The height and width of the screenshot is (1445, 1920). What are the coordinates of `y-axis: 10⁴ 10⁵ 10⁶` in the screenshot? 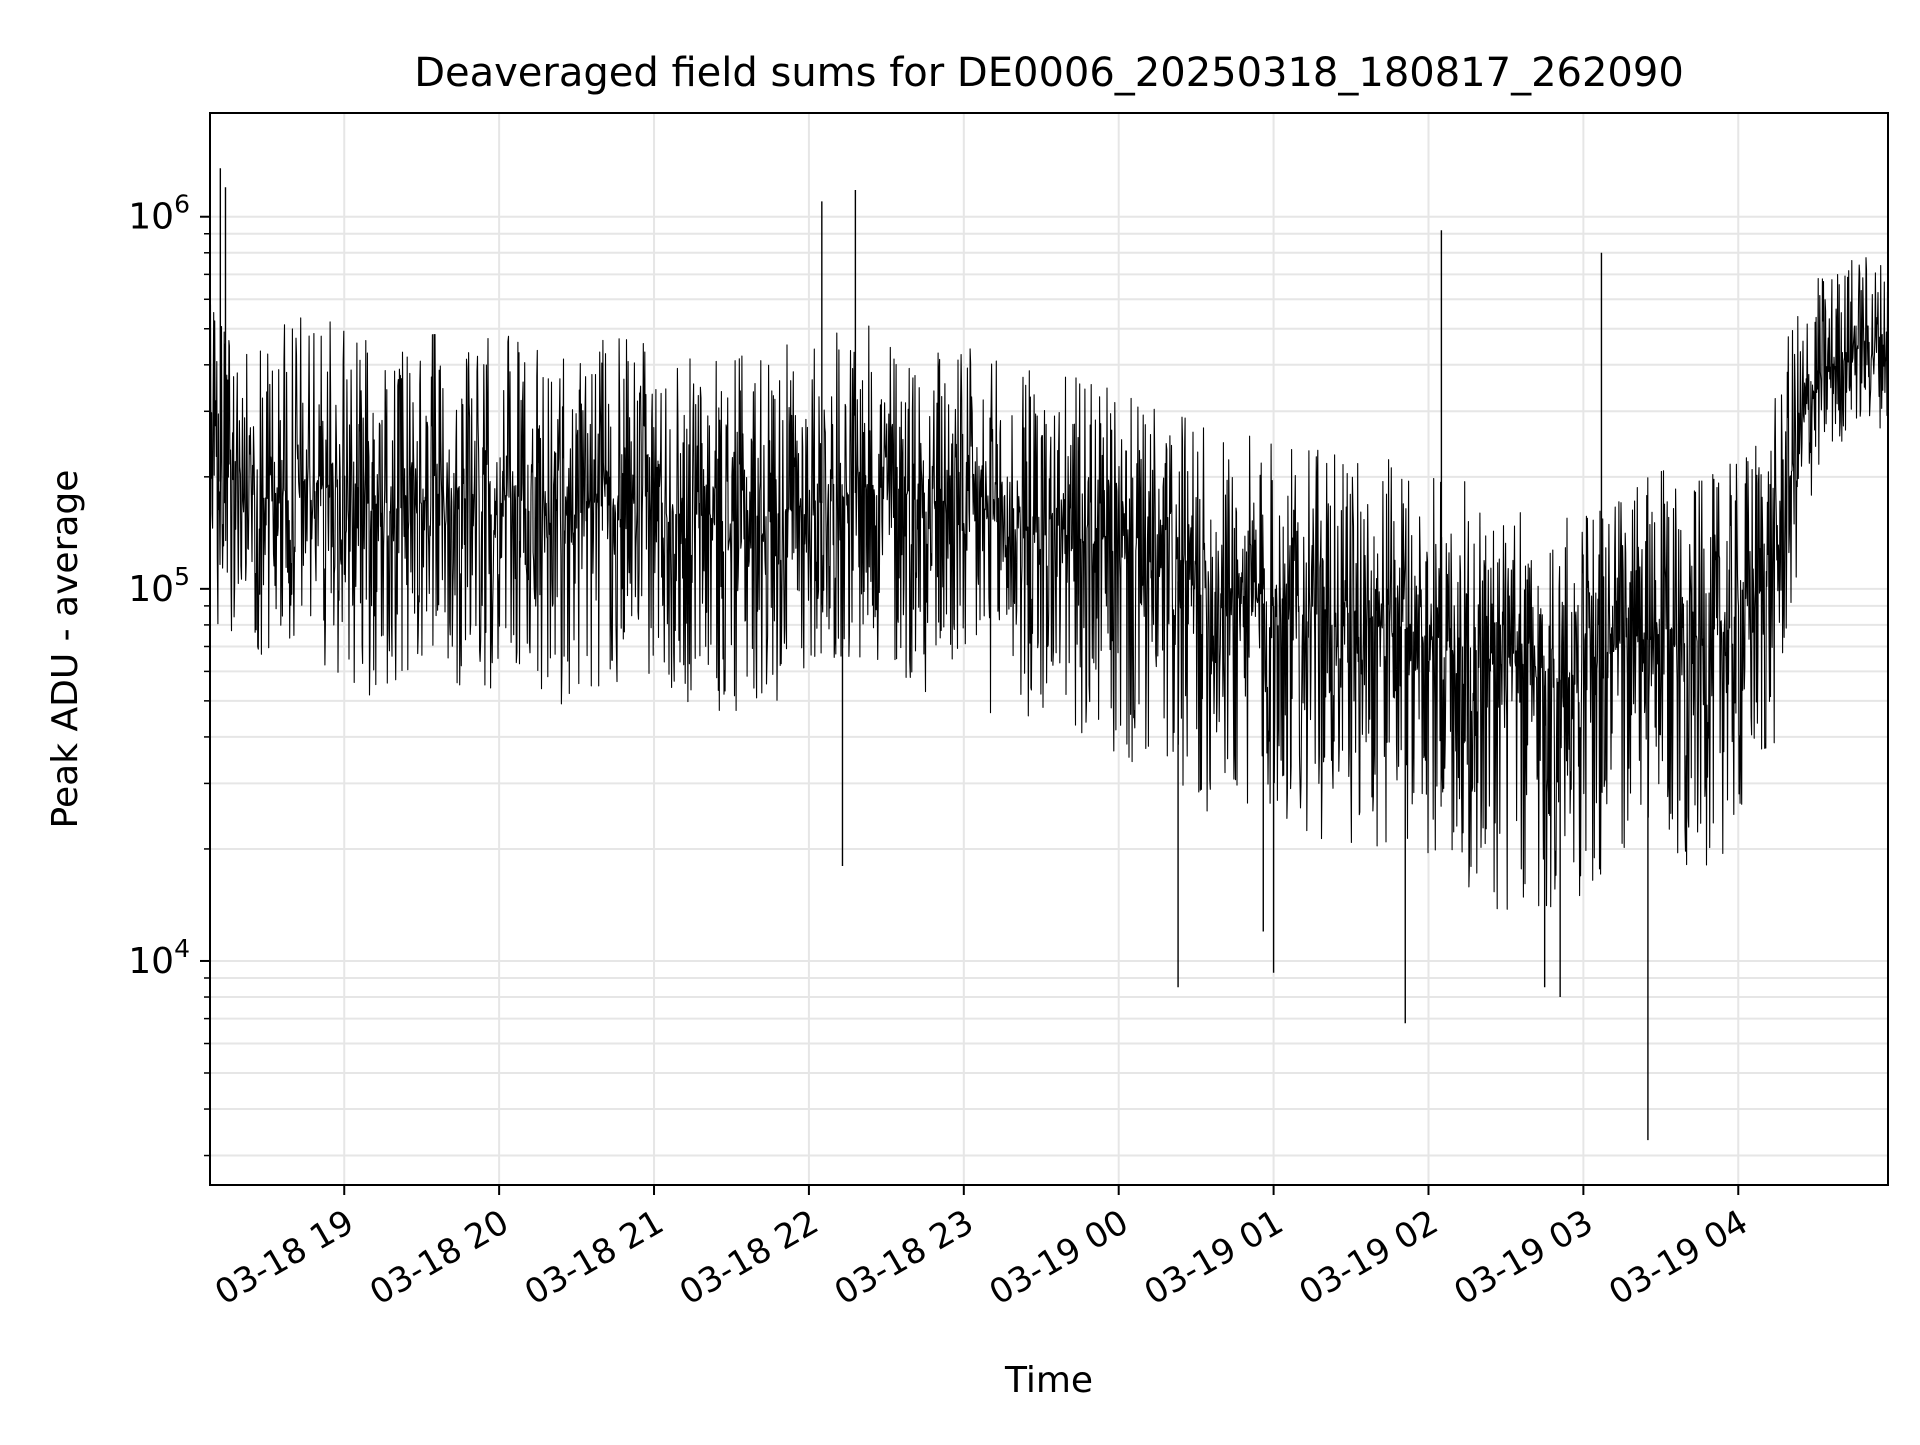 It's located at (169, 673).